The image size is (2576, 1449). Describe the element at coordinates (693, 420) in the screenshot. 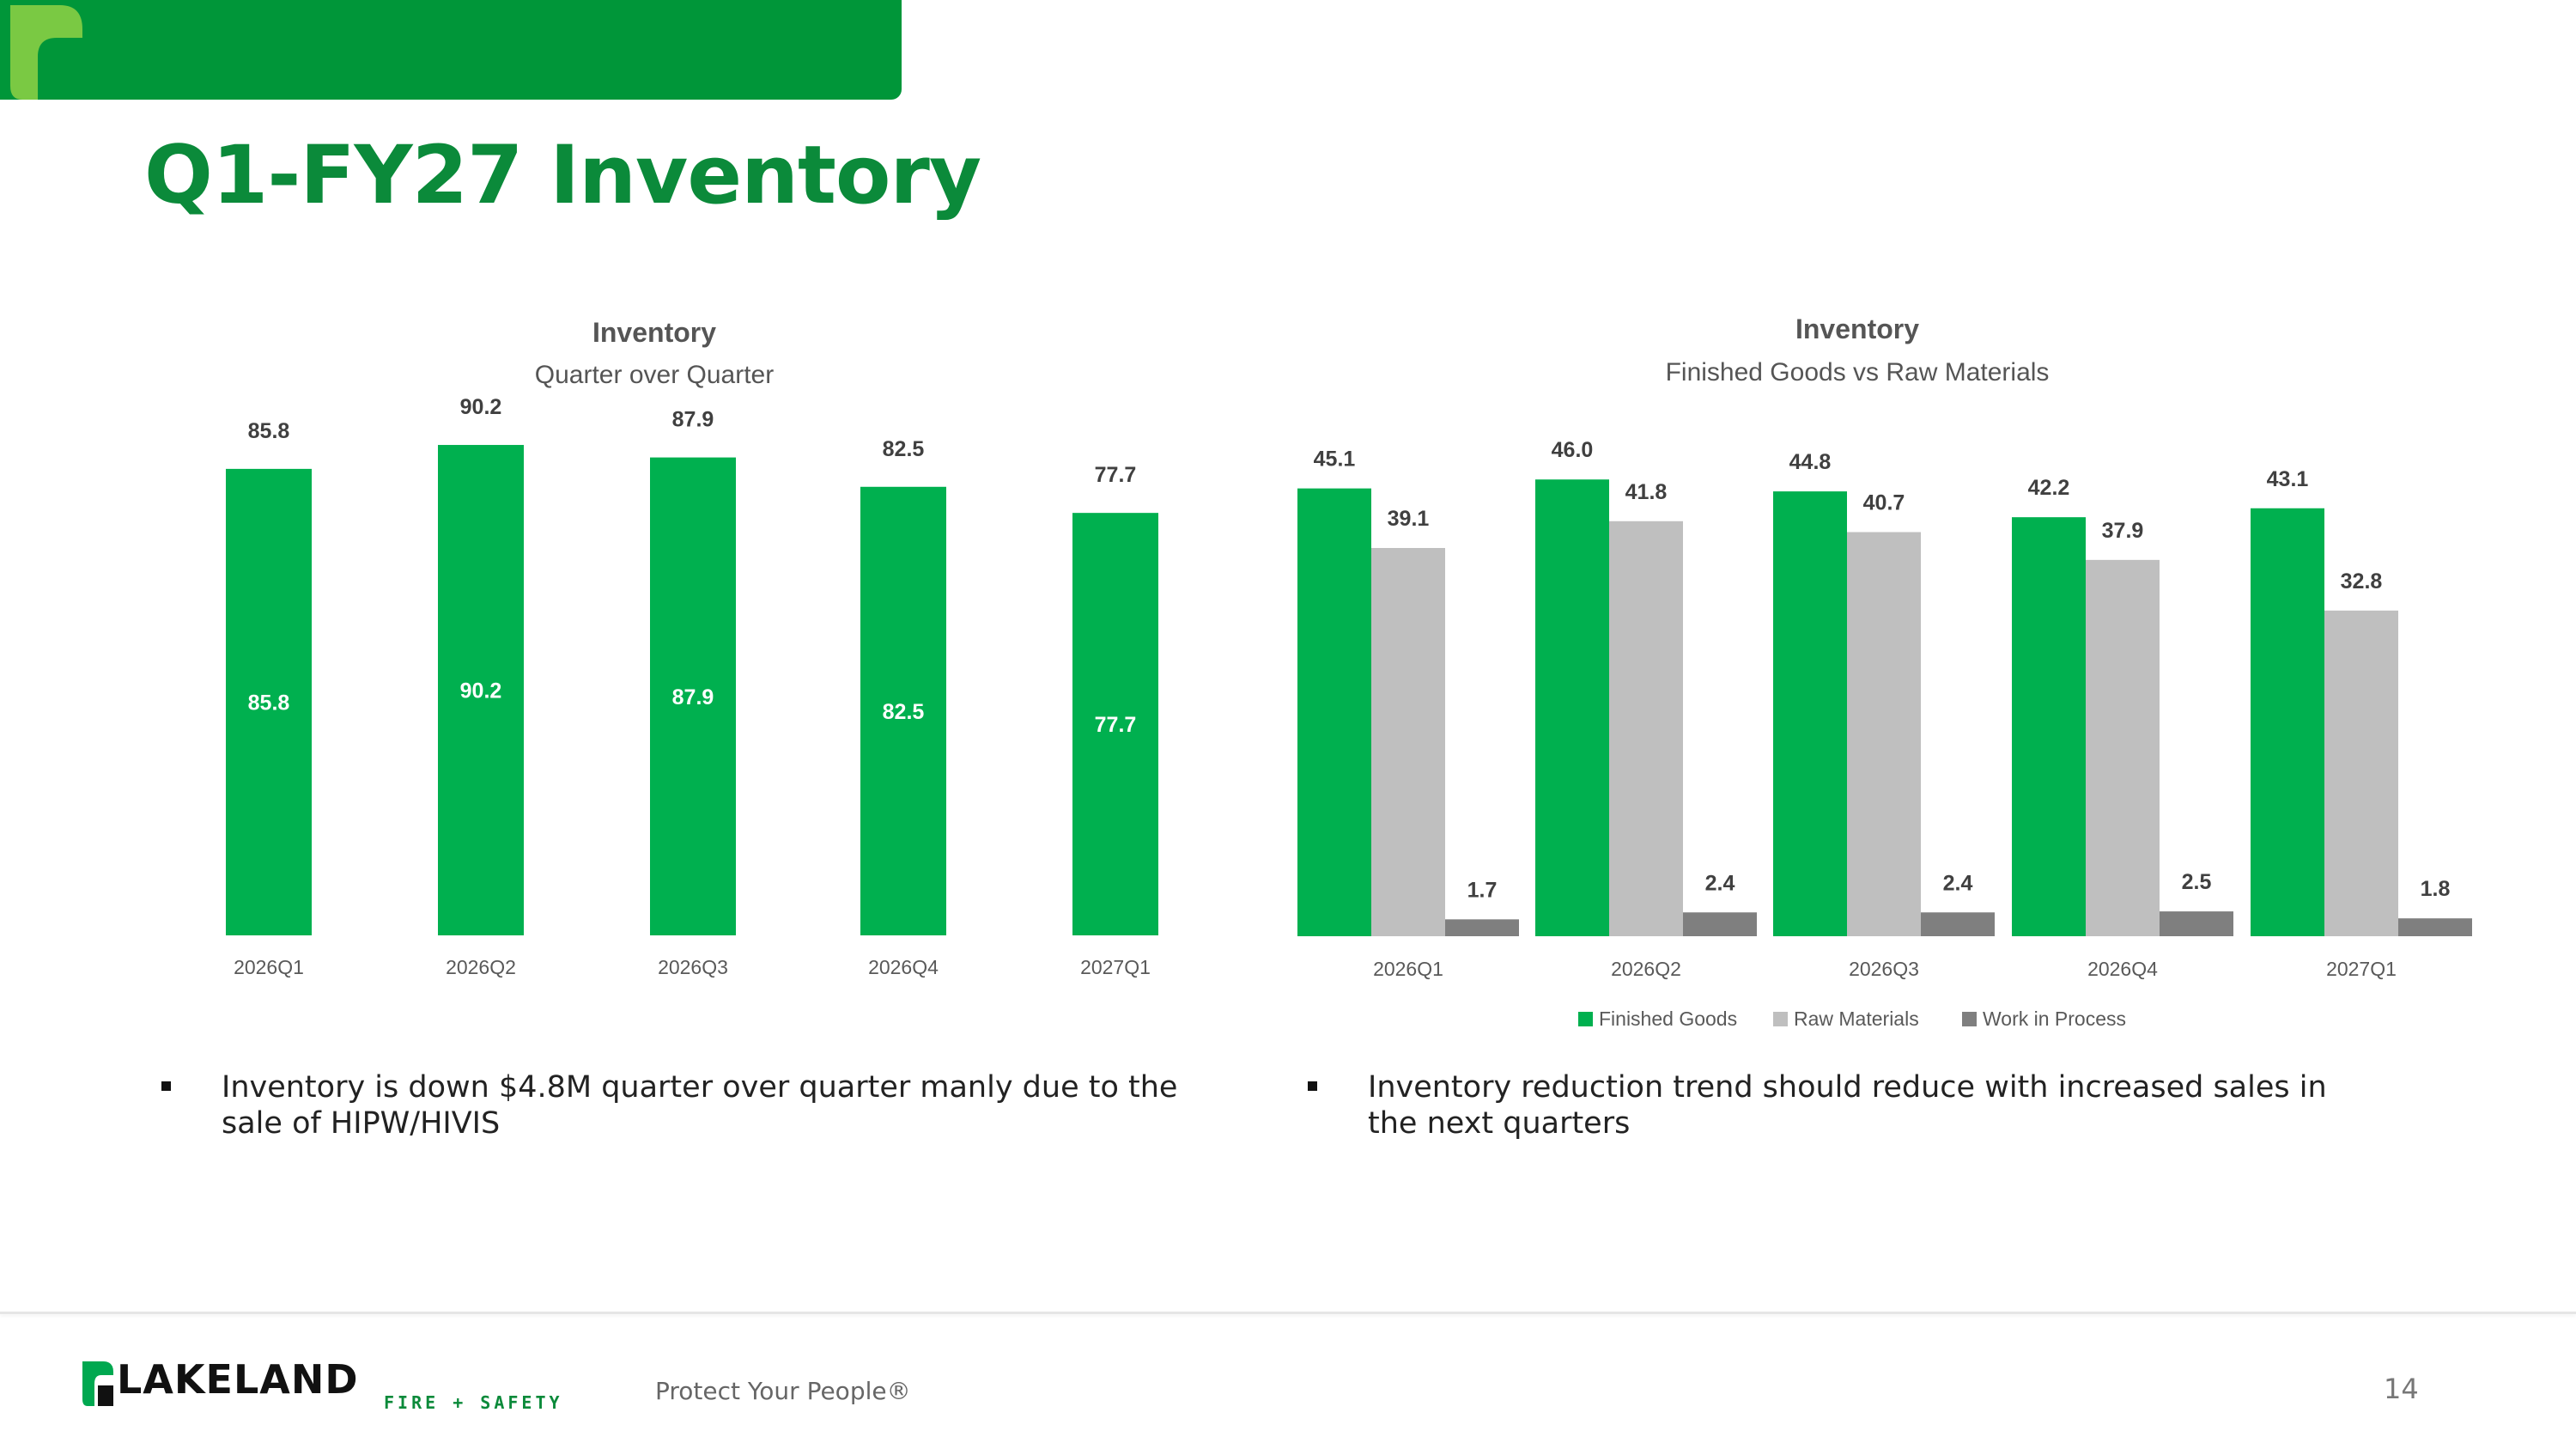

I see `bar-value-label: 87.9` at that location.